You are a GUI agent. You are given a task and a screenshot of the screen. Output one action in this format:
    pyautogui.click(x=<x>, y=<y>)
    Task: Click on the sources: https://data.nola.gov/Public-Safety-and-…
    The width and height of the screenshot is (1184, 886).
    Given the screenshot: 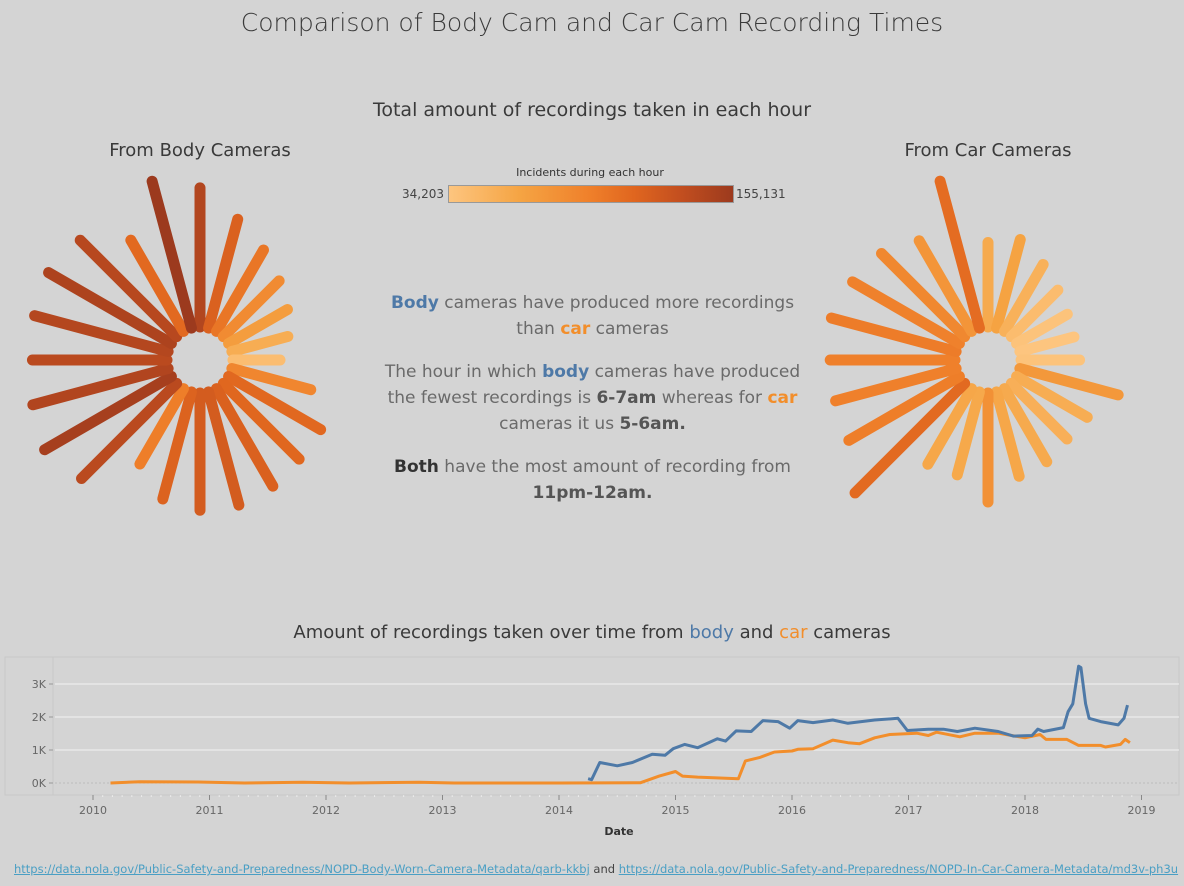 What is the action you would take?
    pyautogui.click(x=596, y=869)
    